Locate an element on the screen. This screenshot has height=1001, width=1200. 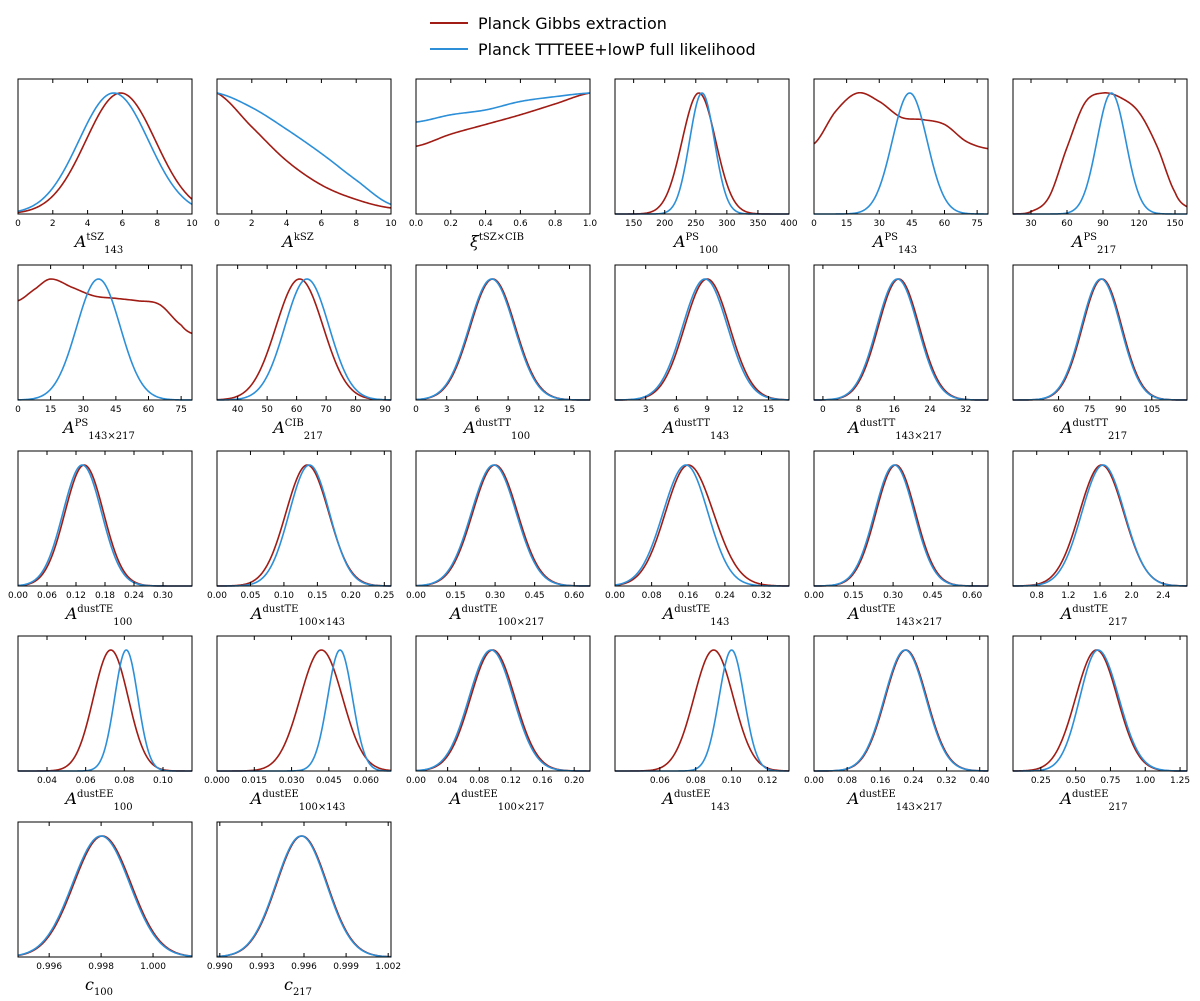
x-tick-label: 0.50 is located at coordinates (1076, 781).